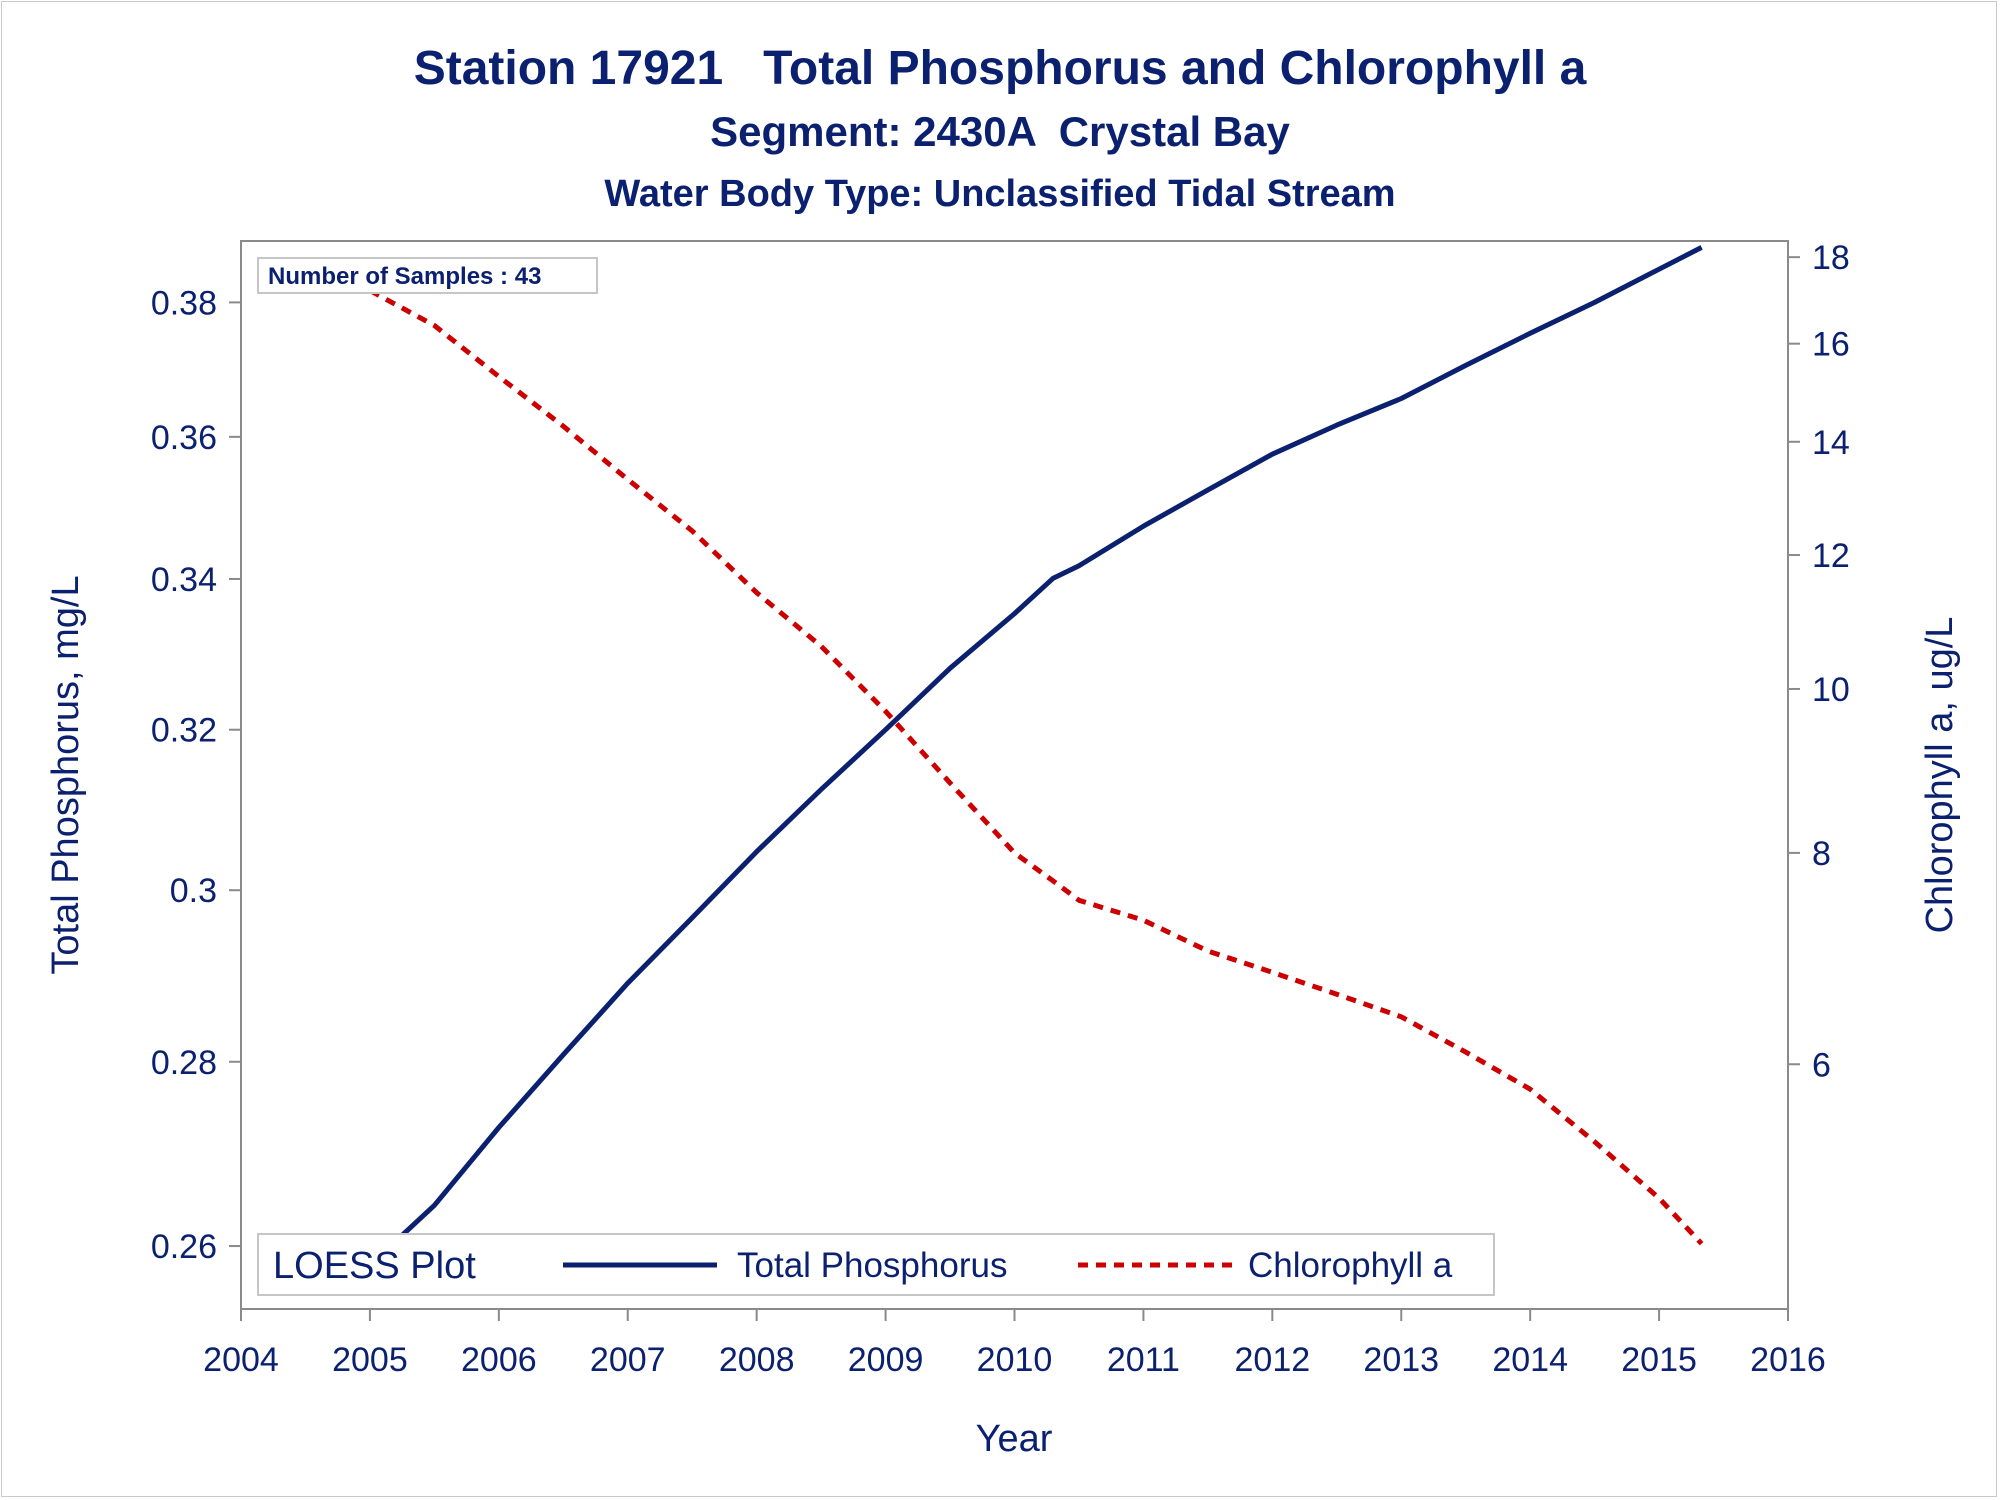 The width and height of the screenshot is (2000, 1500). I want to click on sample-count-inset: Number of Samples : 43, so click(427, 275).